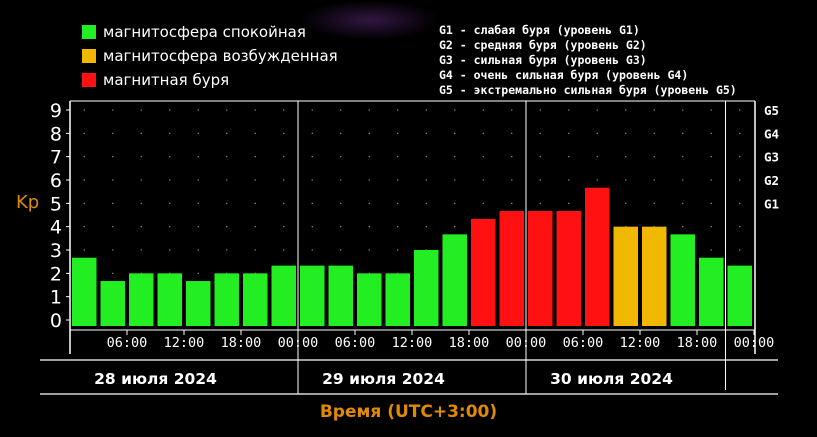 This screenshot has height=437, width=817. I want to click on time-tick-label: 00:00, so click(526, 343).